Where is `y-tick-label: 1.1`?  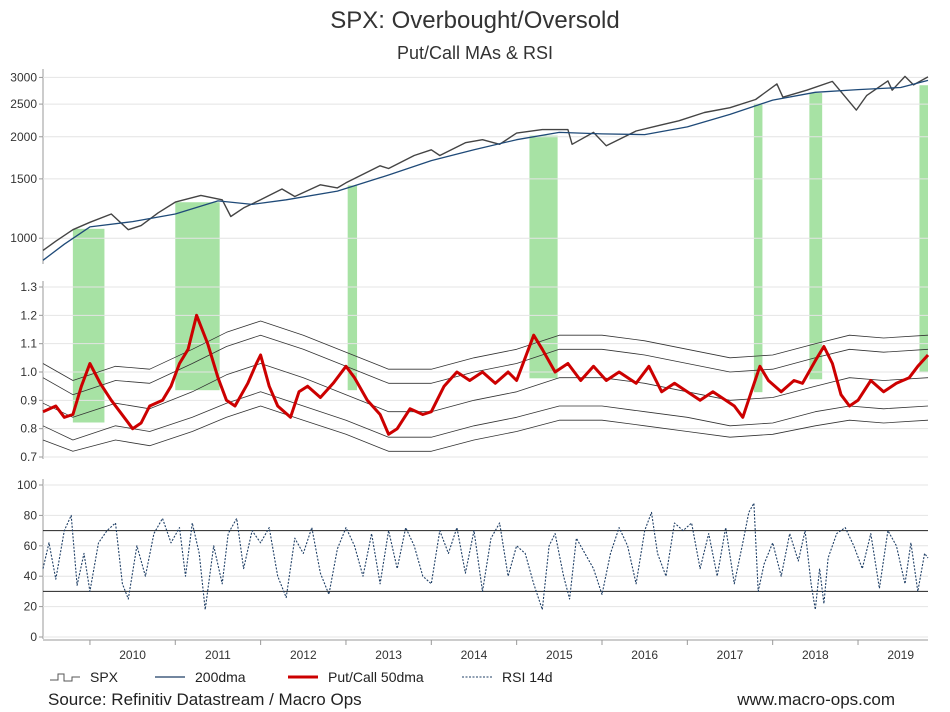 y-tick-label: 1.1 is located at coordinates (28, 344).